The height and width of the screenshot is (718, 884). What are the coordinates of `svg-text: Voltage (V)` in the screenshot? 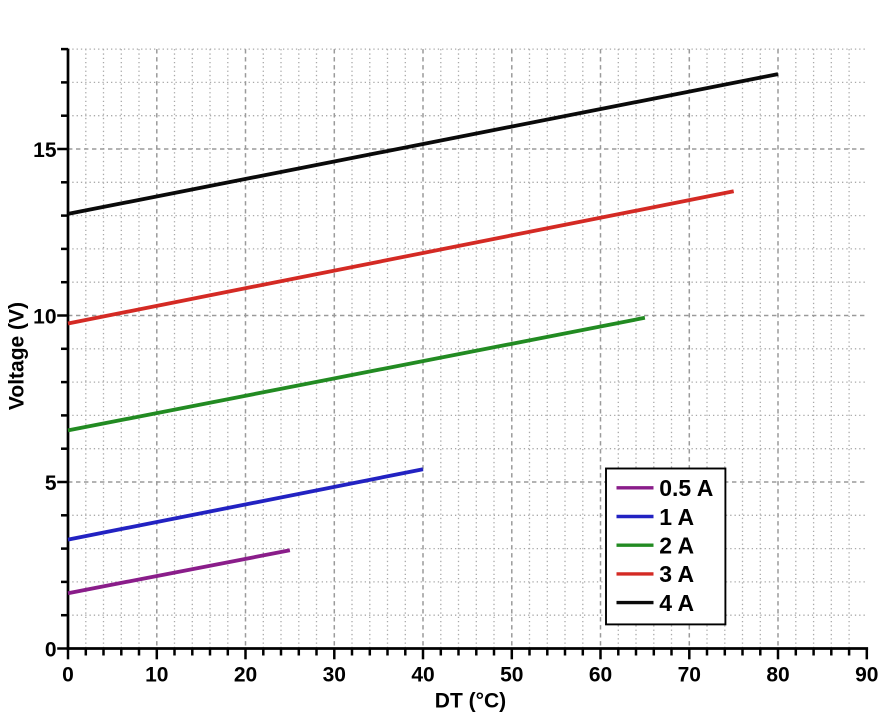 It's located at (16, 356).